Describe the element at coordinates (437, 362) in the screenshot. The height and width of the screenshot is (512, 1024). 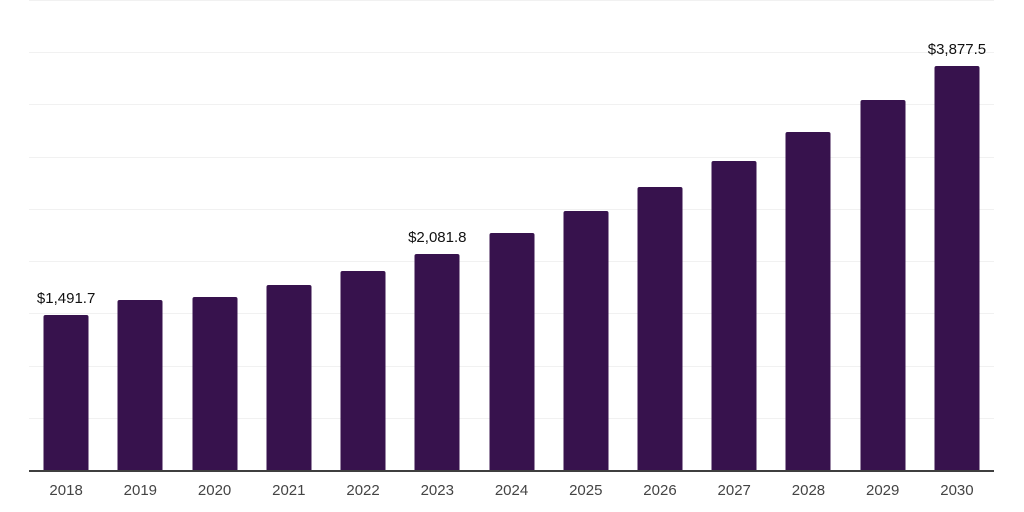
I see `bar-2023` at that location.